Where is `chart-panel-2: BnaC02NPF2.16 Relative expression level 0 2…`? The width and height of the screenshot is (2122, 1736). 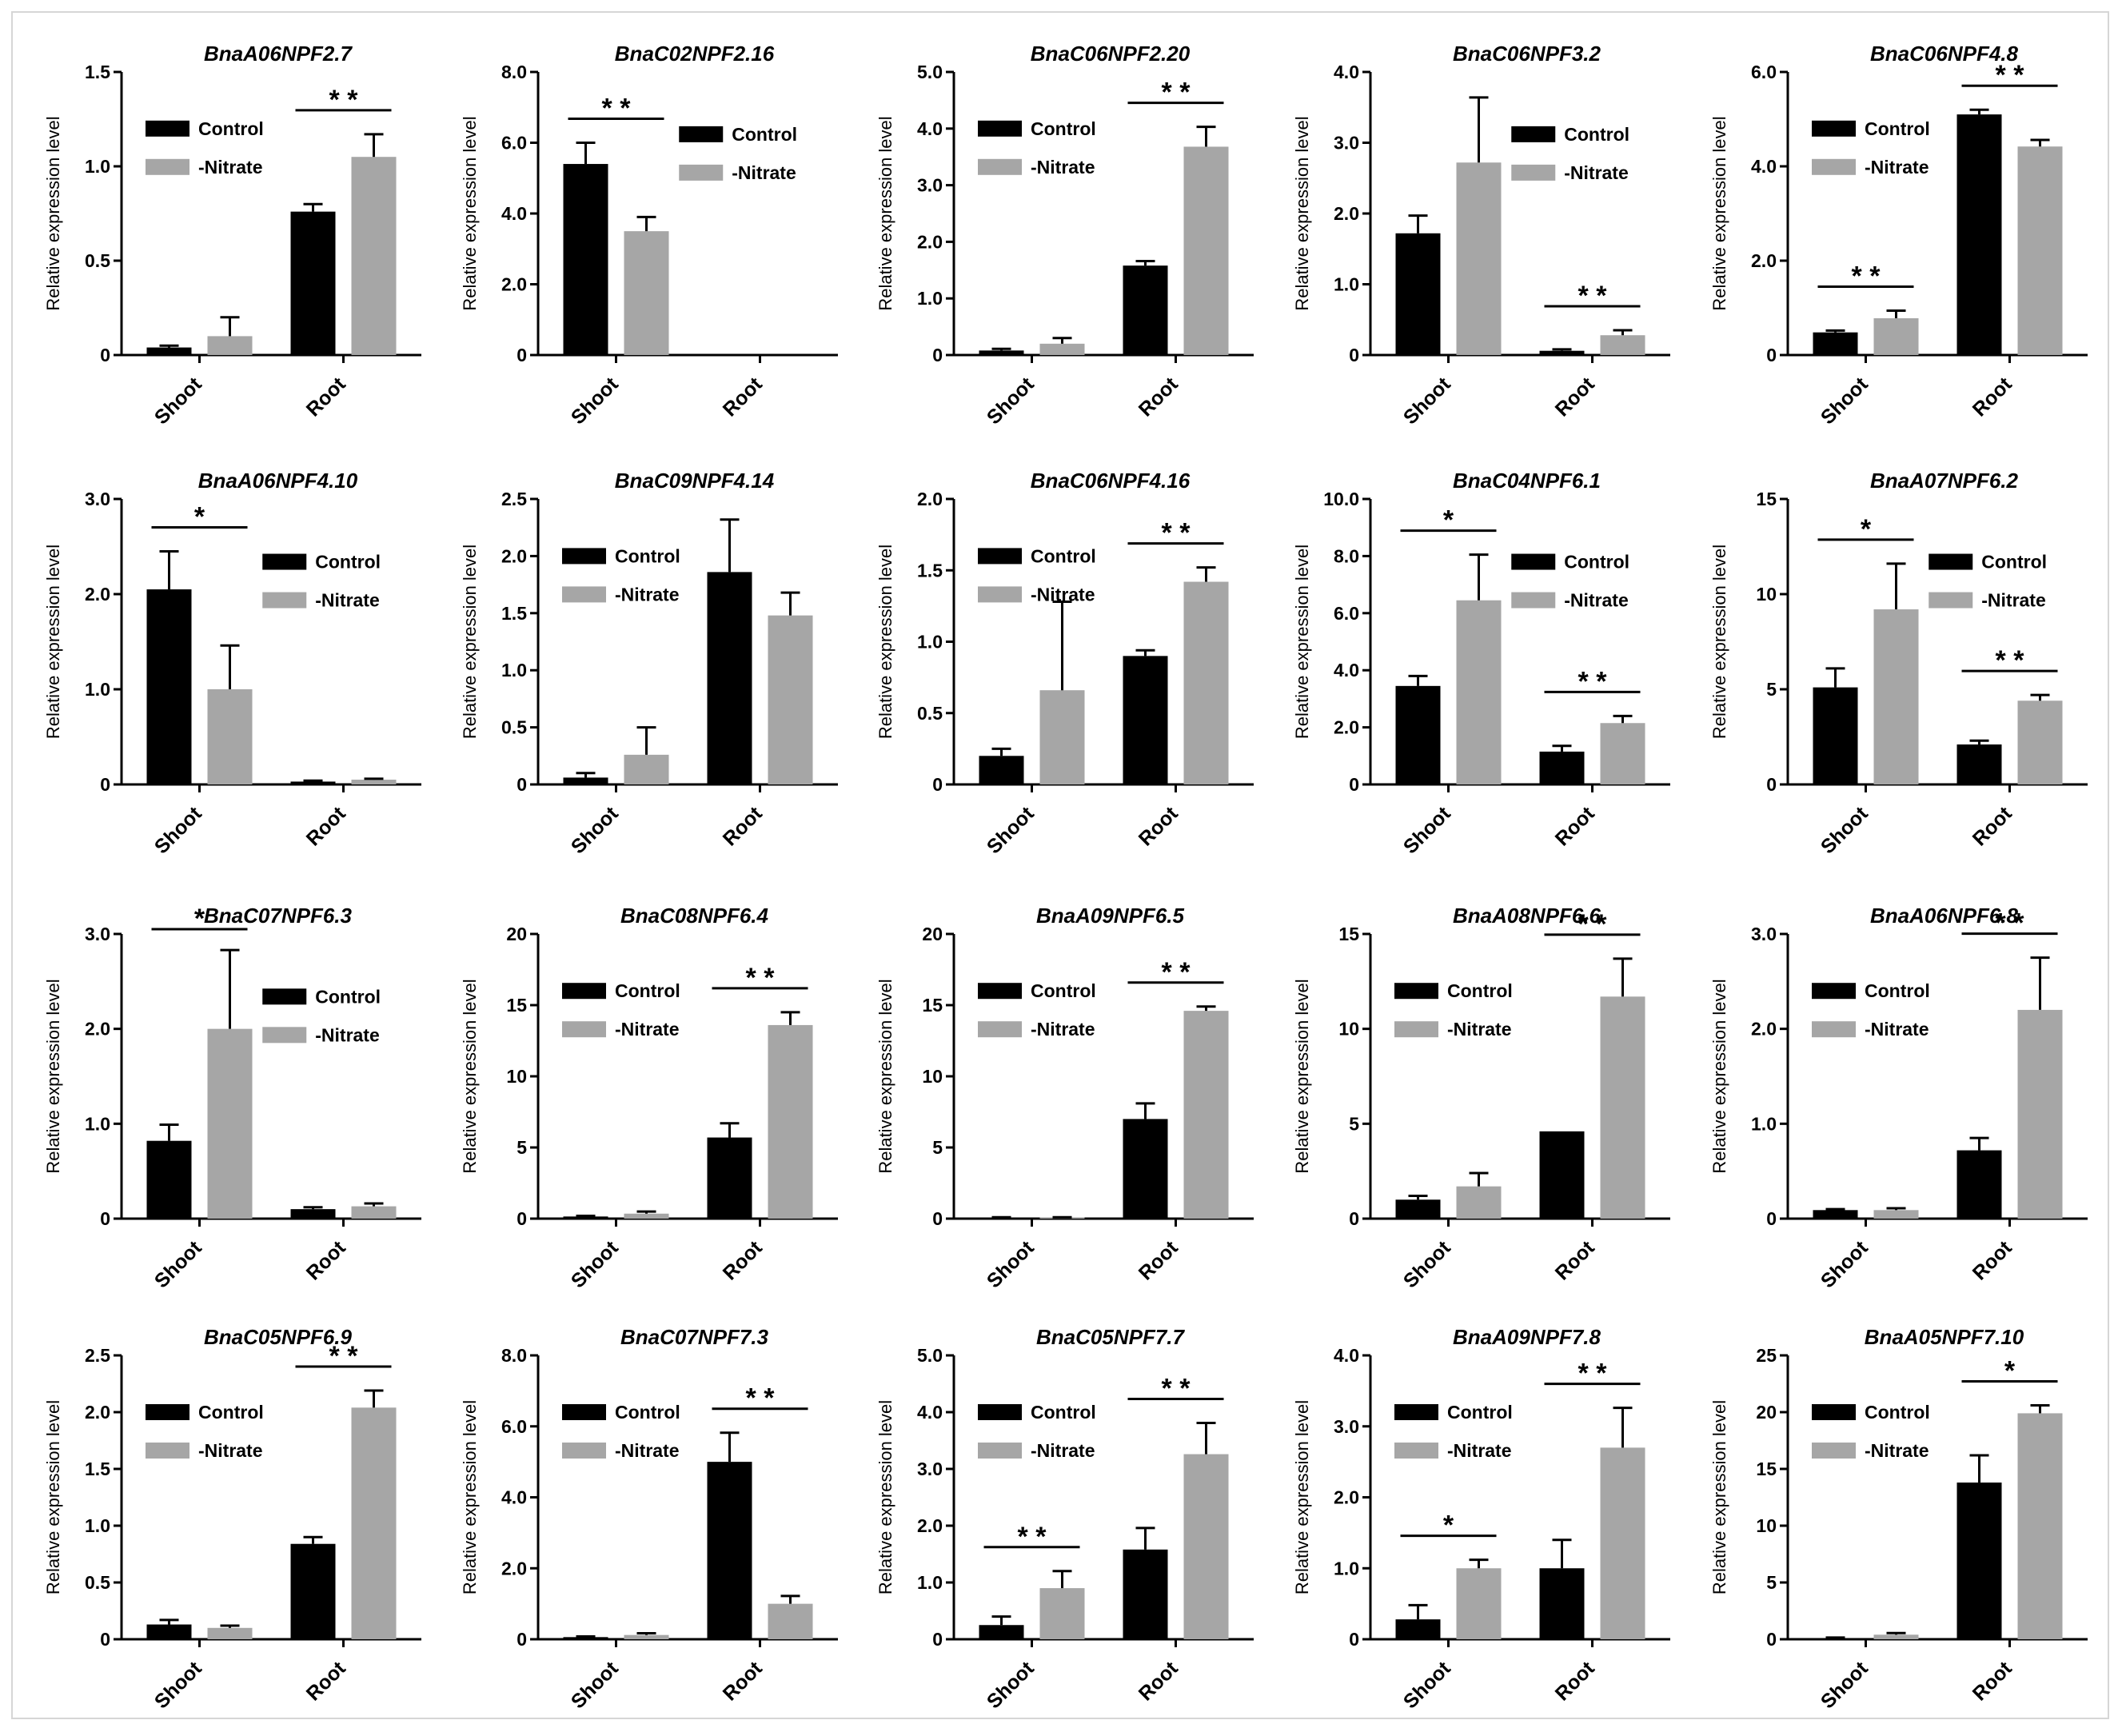 chart-panel-2: BnaC02NPF2.16 Relative expression level 0 2… is located at coordinates (649, 236).